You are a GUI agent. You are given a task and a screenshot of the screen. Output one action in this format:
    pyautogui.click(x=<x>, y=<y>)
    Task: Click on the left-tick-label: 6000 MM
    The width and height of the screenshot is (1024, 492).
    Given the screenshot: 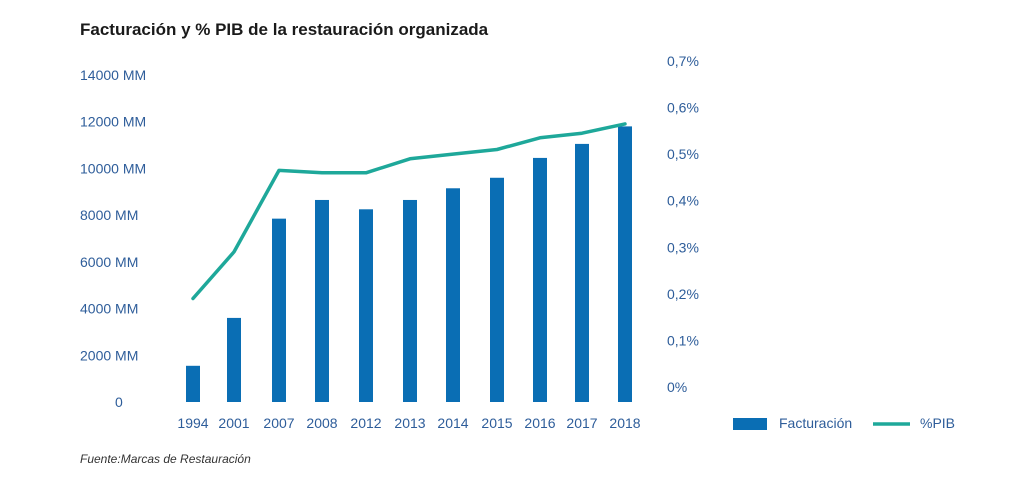 What is the action you would take?
    pyautogui.click(x=109, y=262)
    